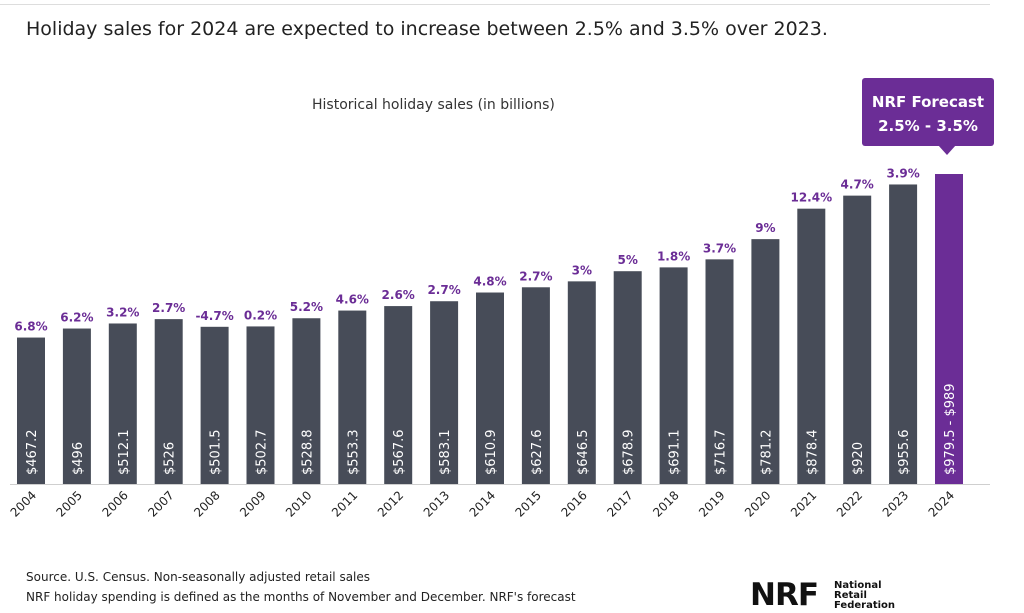 The width and height of the screenshot is (1024, 613). What do you see at coordinates (904, 453) in the screenshot?
I see `bar-value-label: $955.6` at bounding box center [904, 453].